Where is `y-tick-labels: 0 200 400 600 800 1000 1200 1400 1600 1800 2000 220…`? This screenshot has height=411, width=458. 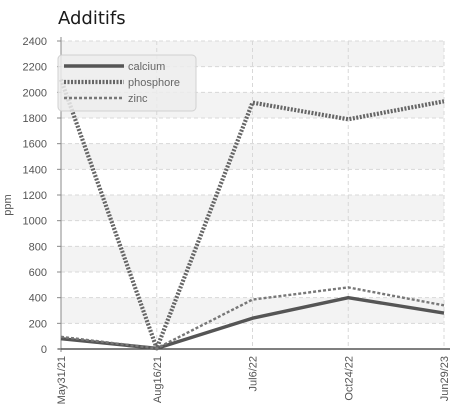
y-tick-labels: 0 200 400 600 800 1000 1200 1400 1600 1800 2000 220… is located at coordinates (35, 196).